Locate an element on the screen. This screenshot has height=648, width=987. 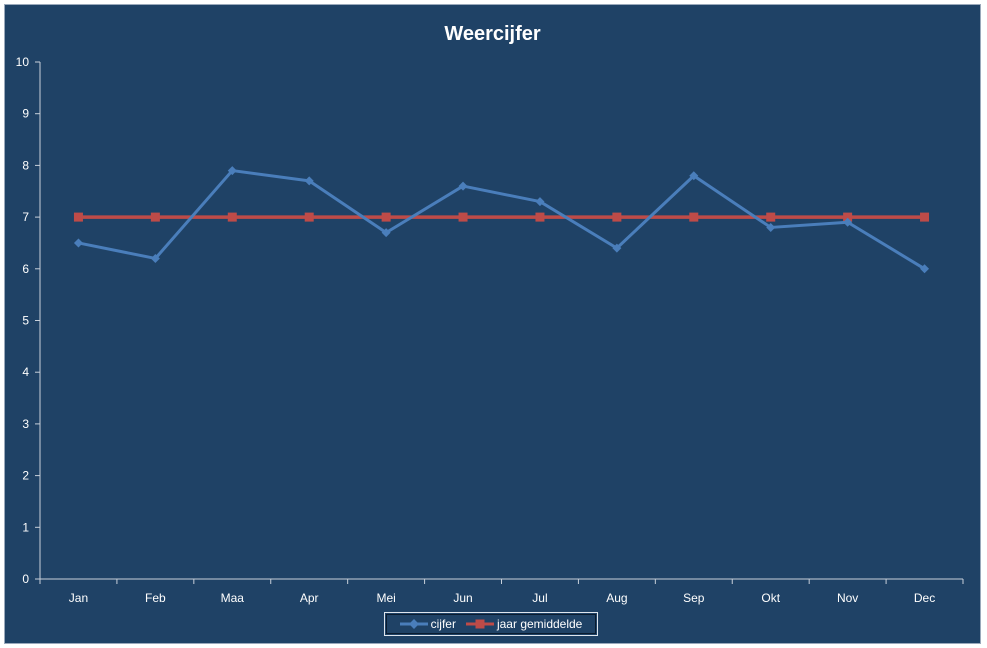
x-tick-label: Jan is located at coordinates (78, 598).